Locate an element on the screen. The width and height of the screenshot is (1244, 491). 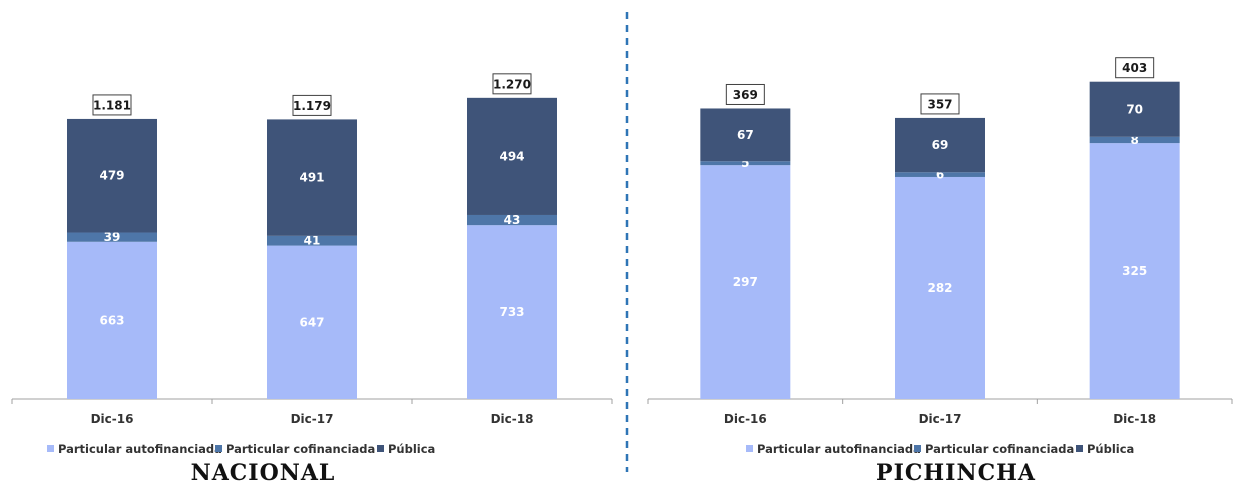
panel-1-data-label: 297 is located at coordinates (745, 282).